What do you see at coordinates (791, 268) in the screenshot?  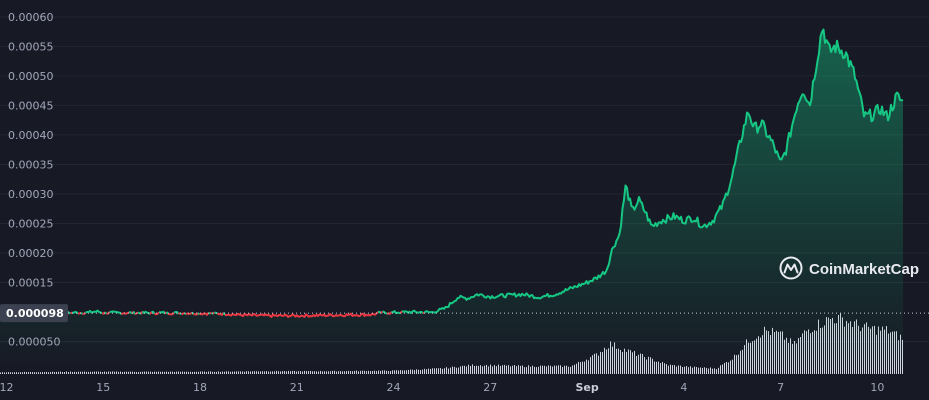 I see `coinmarketcap-logo-icon` at bounding box center [791, 268].